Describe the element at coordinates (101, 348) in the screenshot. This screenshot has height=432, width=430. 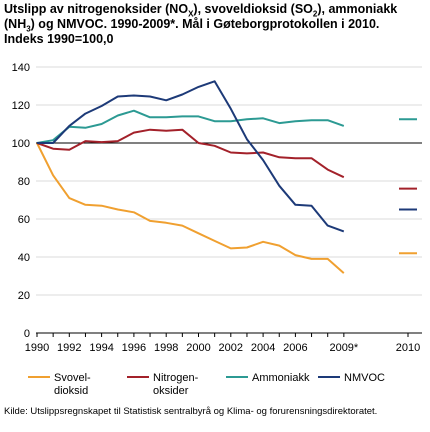
I see `x-tick-label: 1994` at that location.